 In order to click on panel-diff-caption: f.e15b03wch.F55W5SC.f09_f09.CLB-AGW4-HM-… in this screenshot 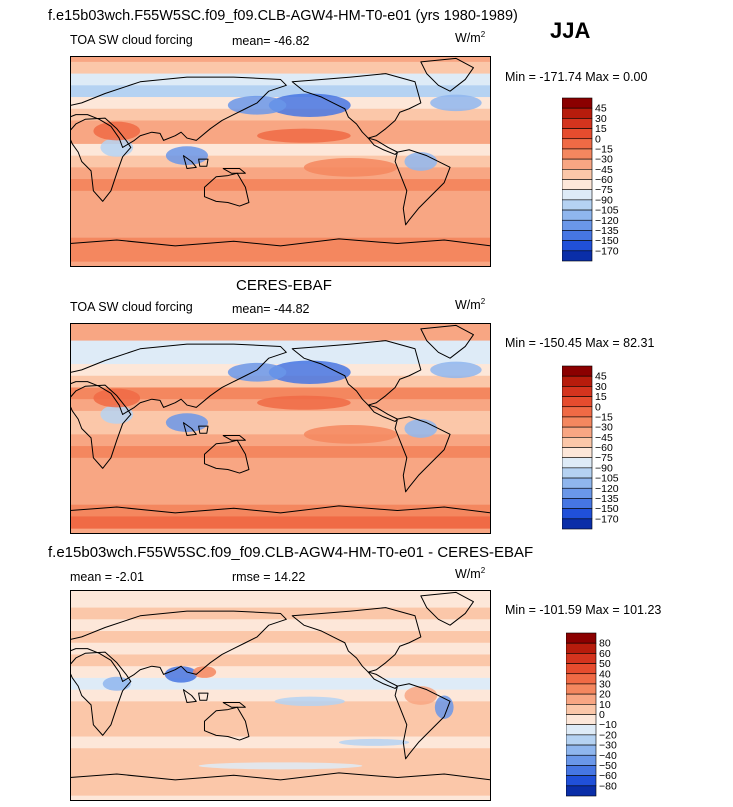, I will do `click(291, 552)`.